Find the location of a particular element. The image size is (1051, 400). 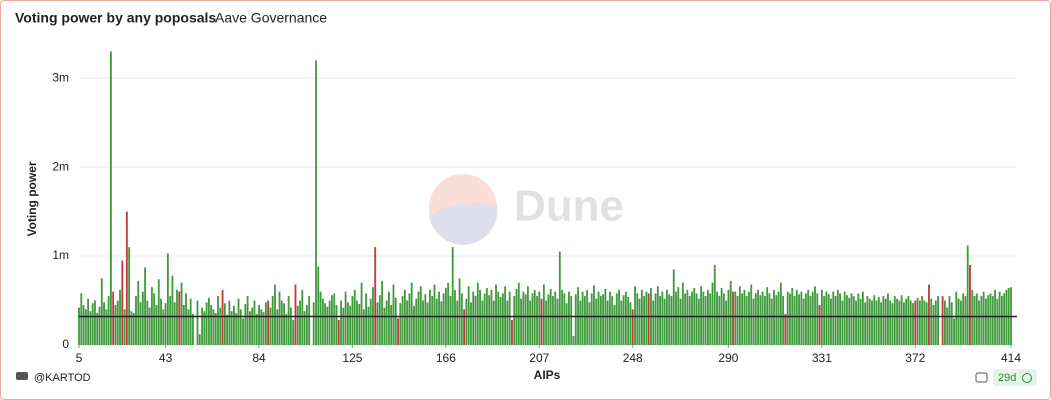

author: @KARTOD is located at coordinates (62, 378).